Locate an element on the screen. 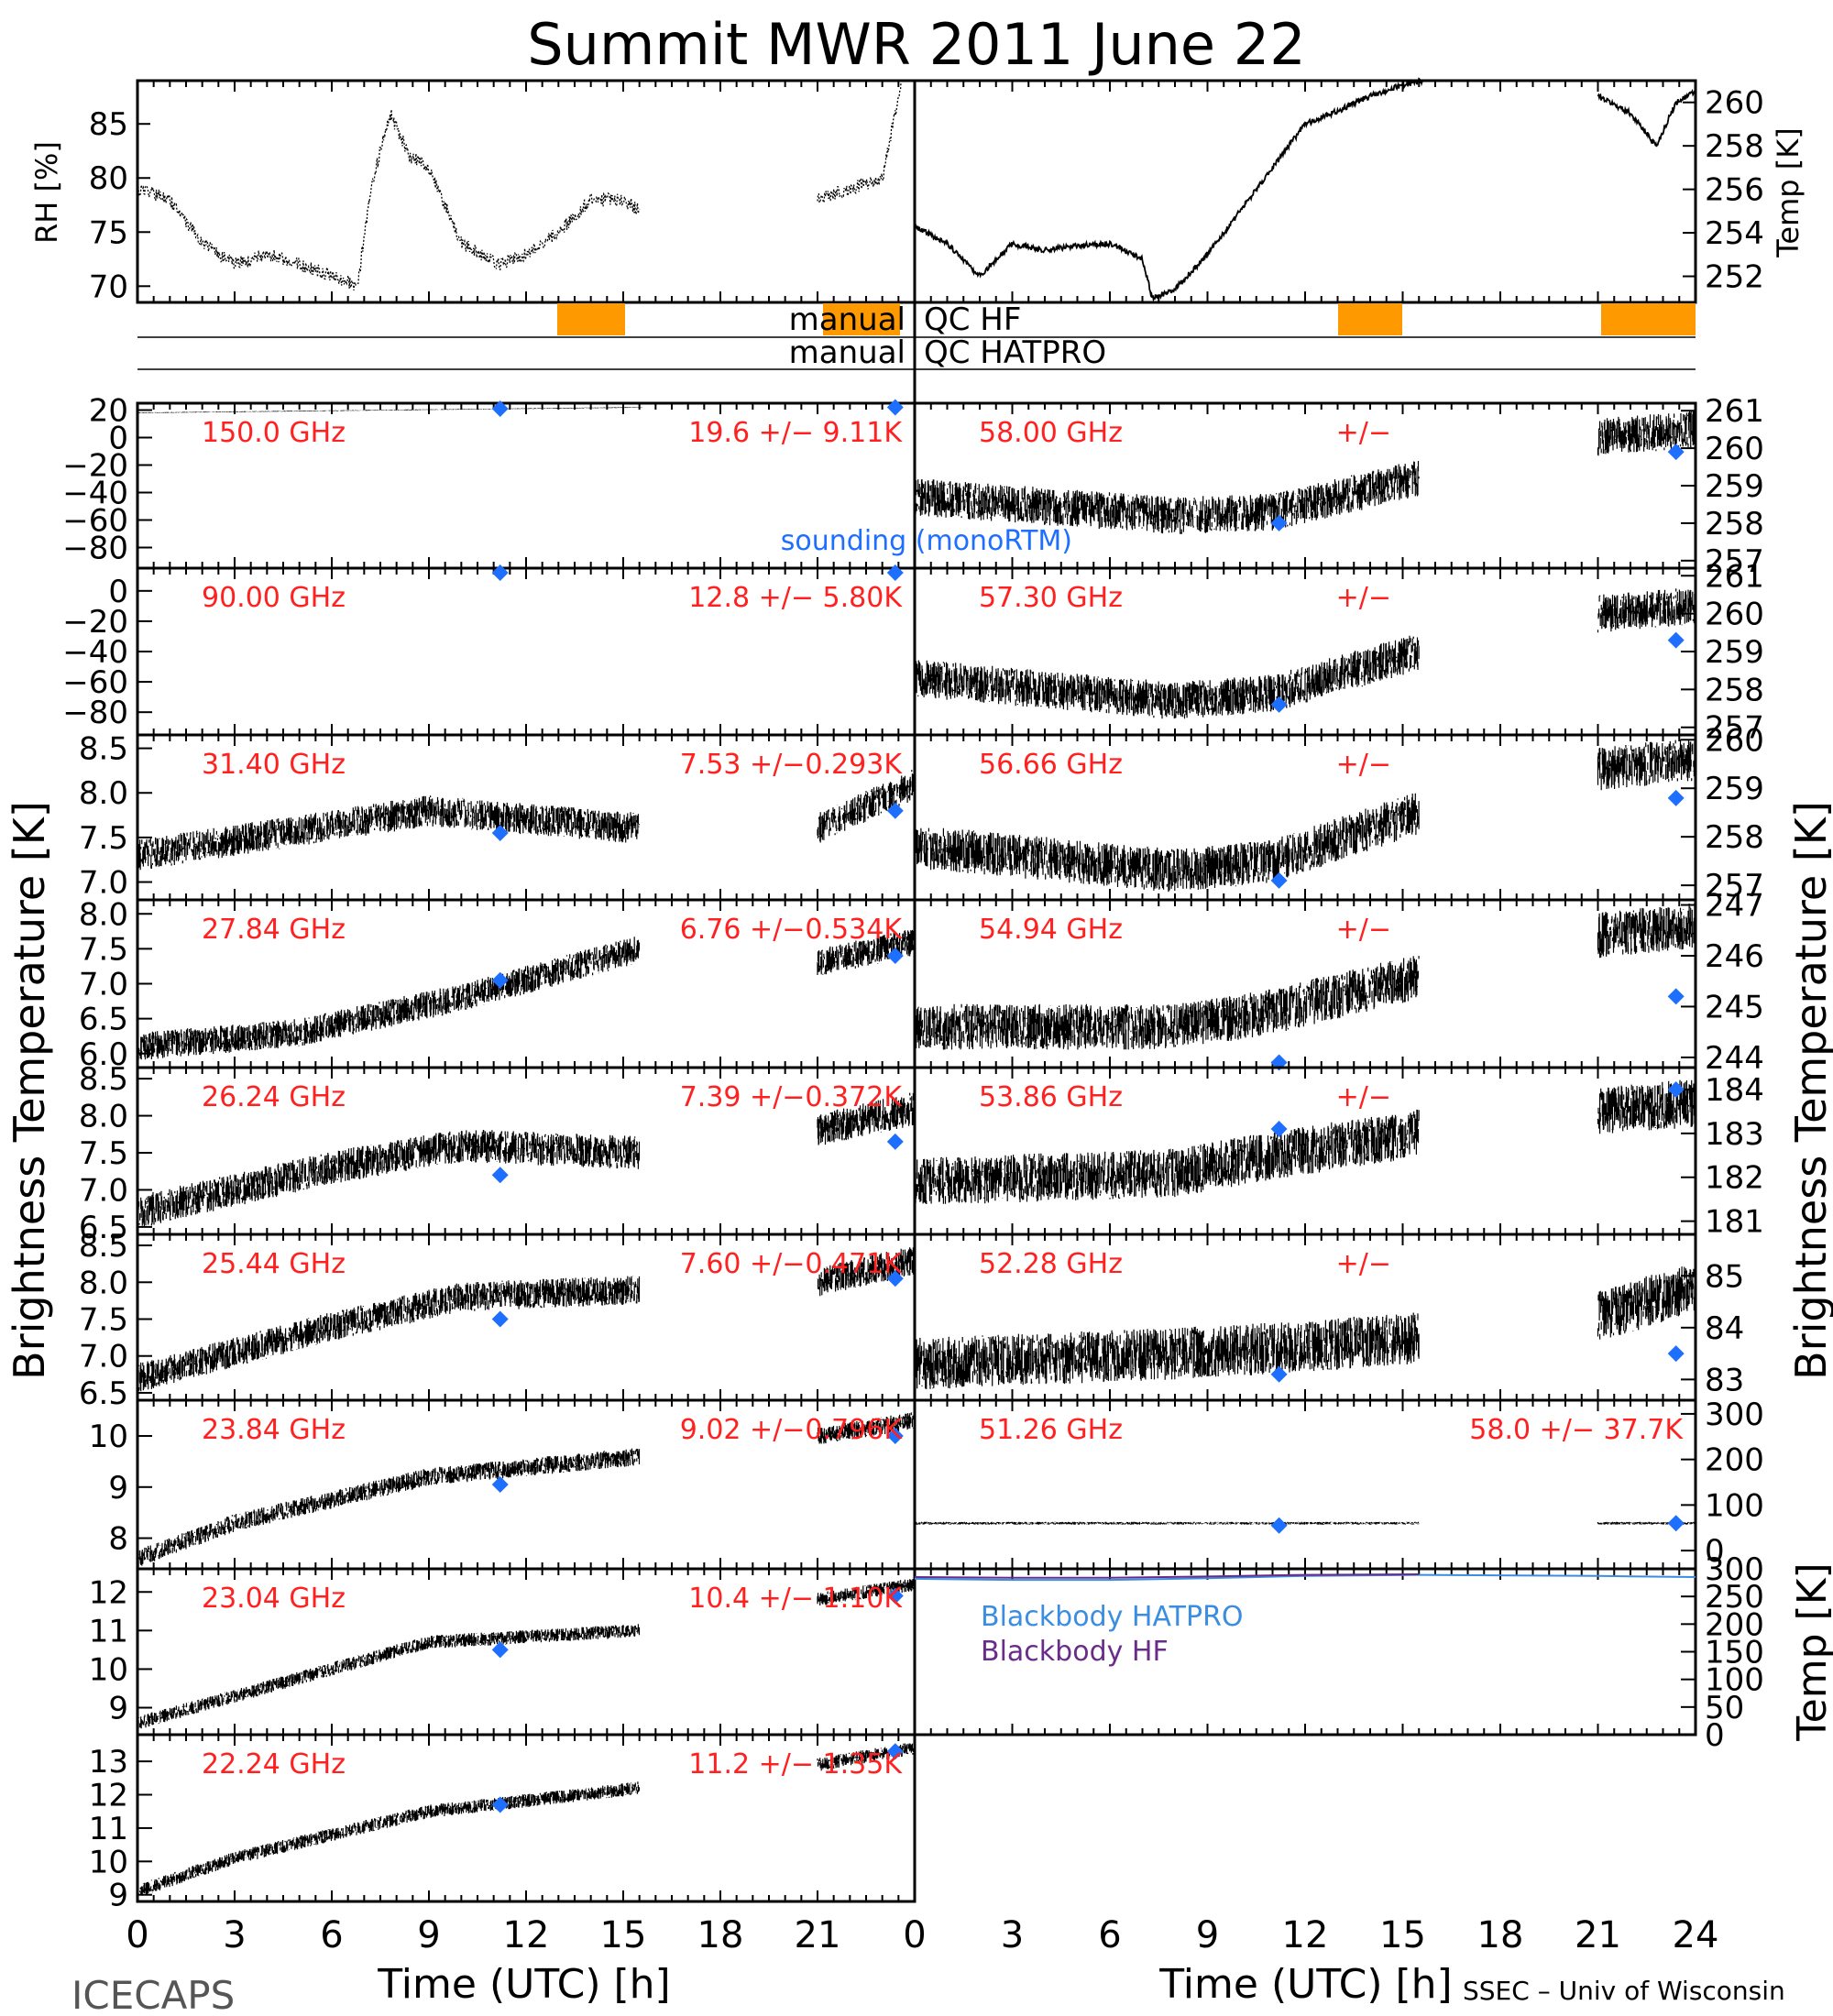 Image resolution: width=1833 pixels, height=2016 pixels. panel-right-7: 300 200 100 0 51.26 GHz 58.0 +/− 37.7K is located at coordinates (1338, 1484).